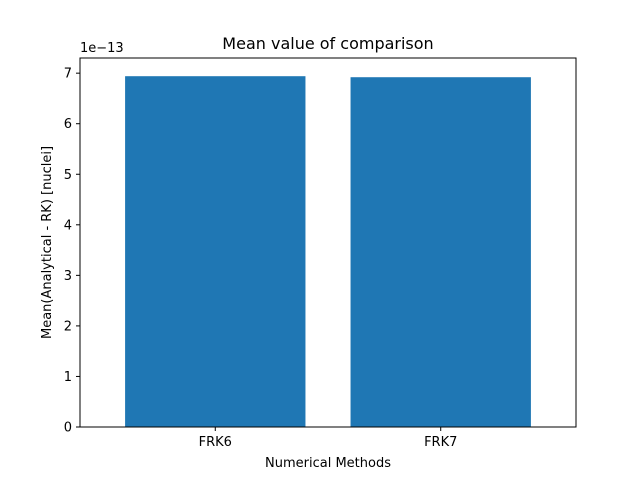 The image size is (640, 480). What do you see at coordinates (68, 377) in the screenshot?
I see `y-tick-label: 1` at bounding box center [68, 377].